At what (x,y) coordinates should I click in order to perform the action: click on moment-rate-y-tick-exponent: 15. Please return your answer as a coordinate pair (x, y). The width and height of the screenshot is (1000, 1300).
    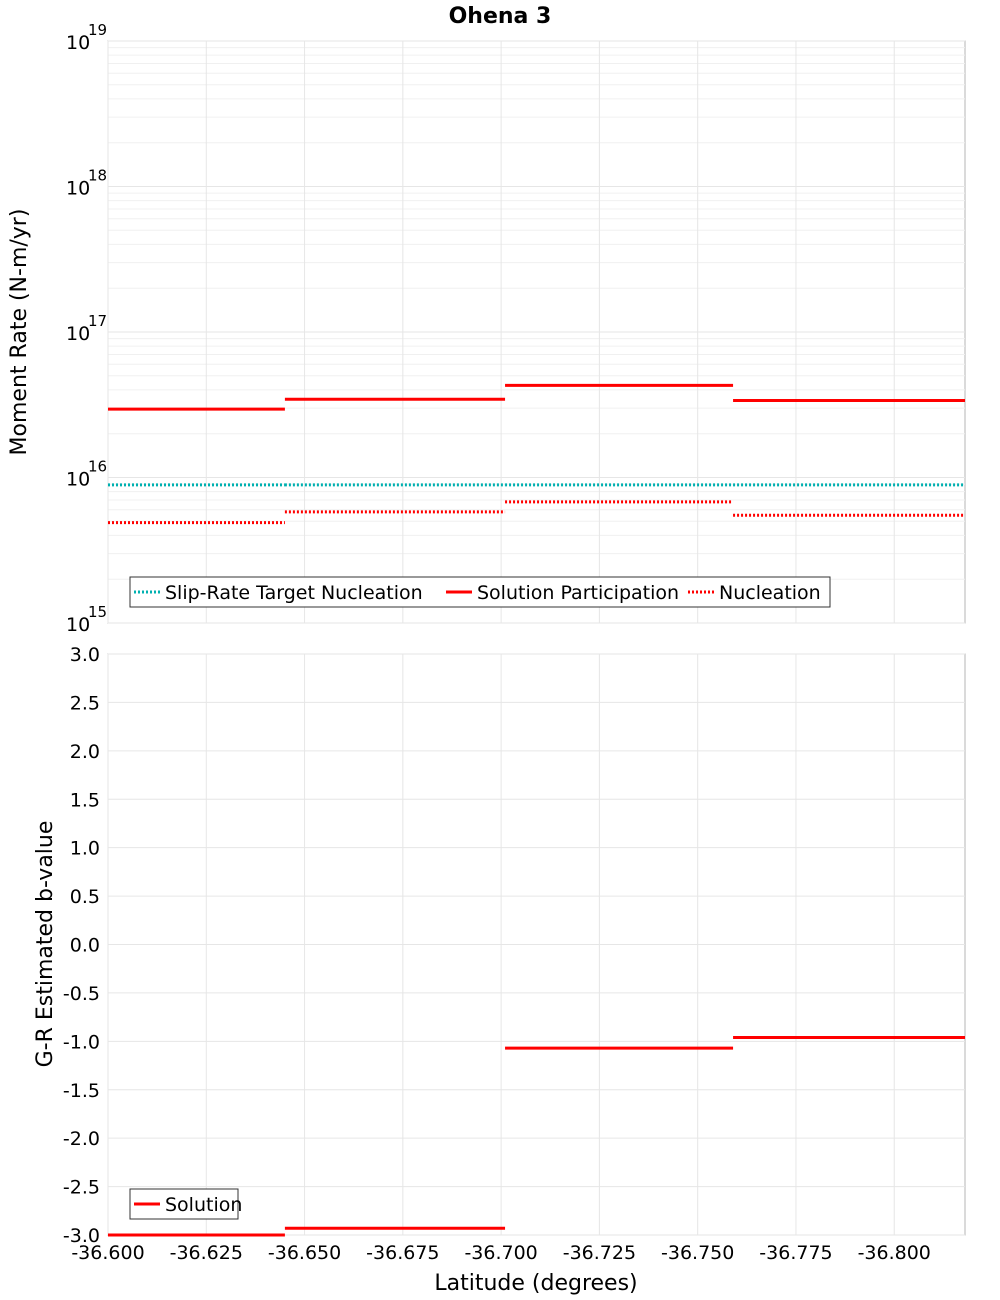
    Looking at the image, I should click on (97, 612).